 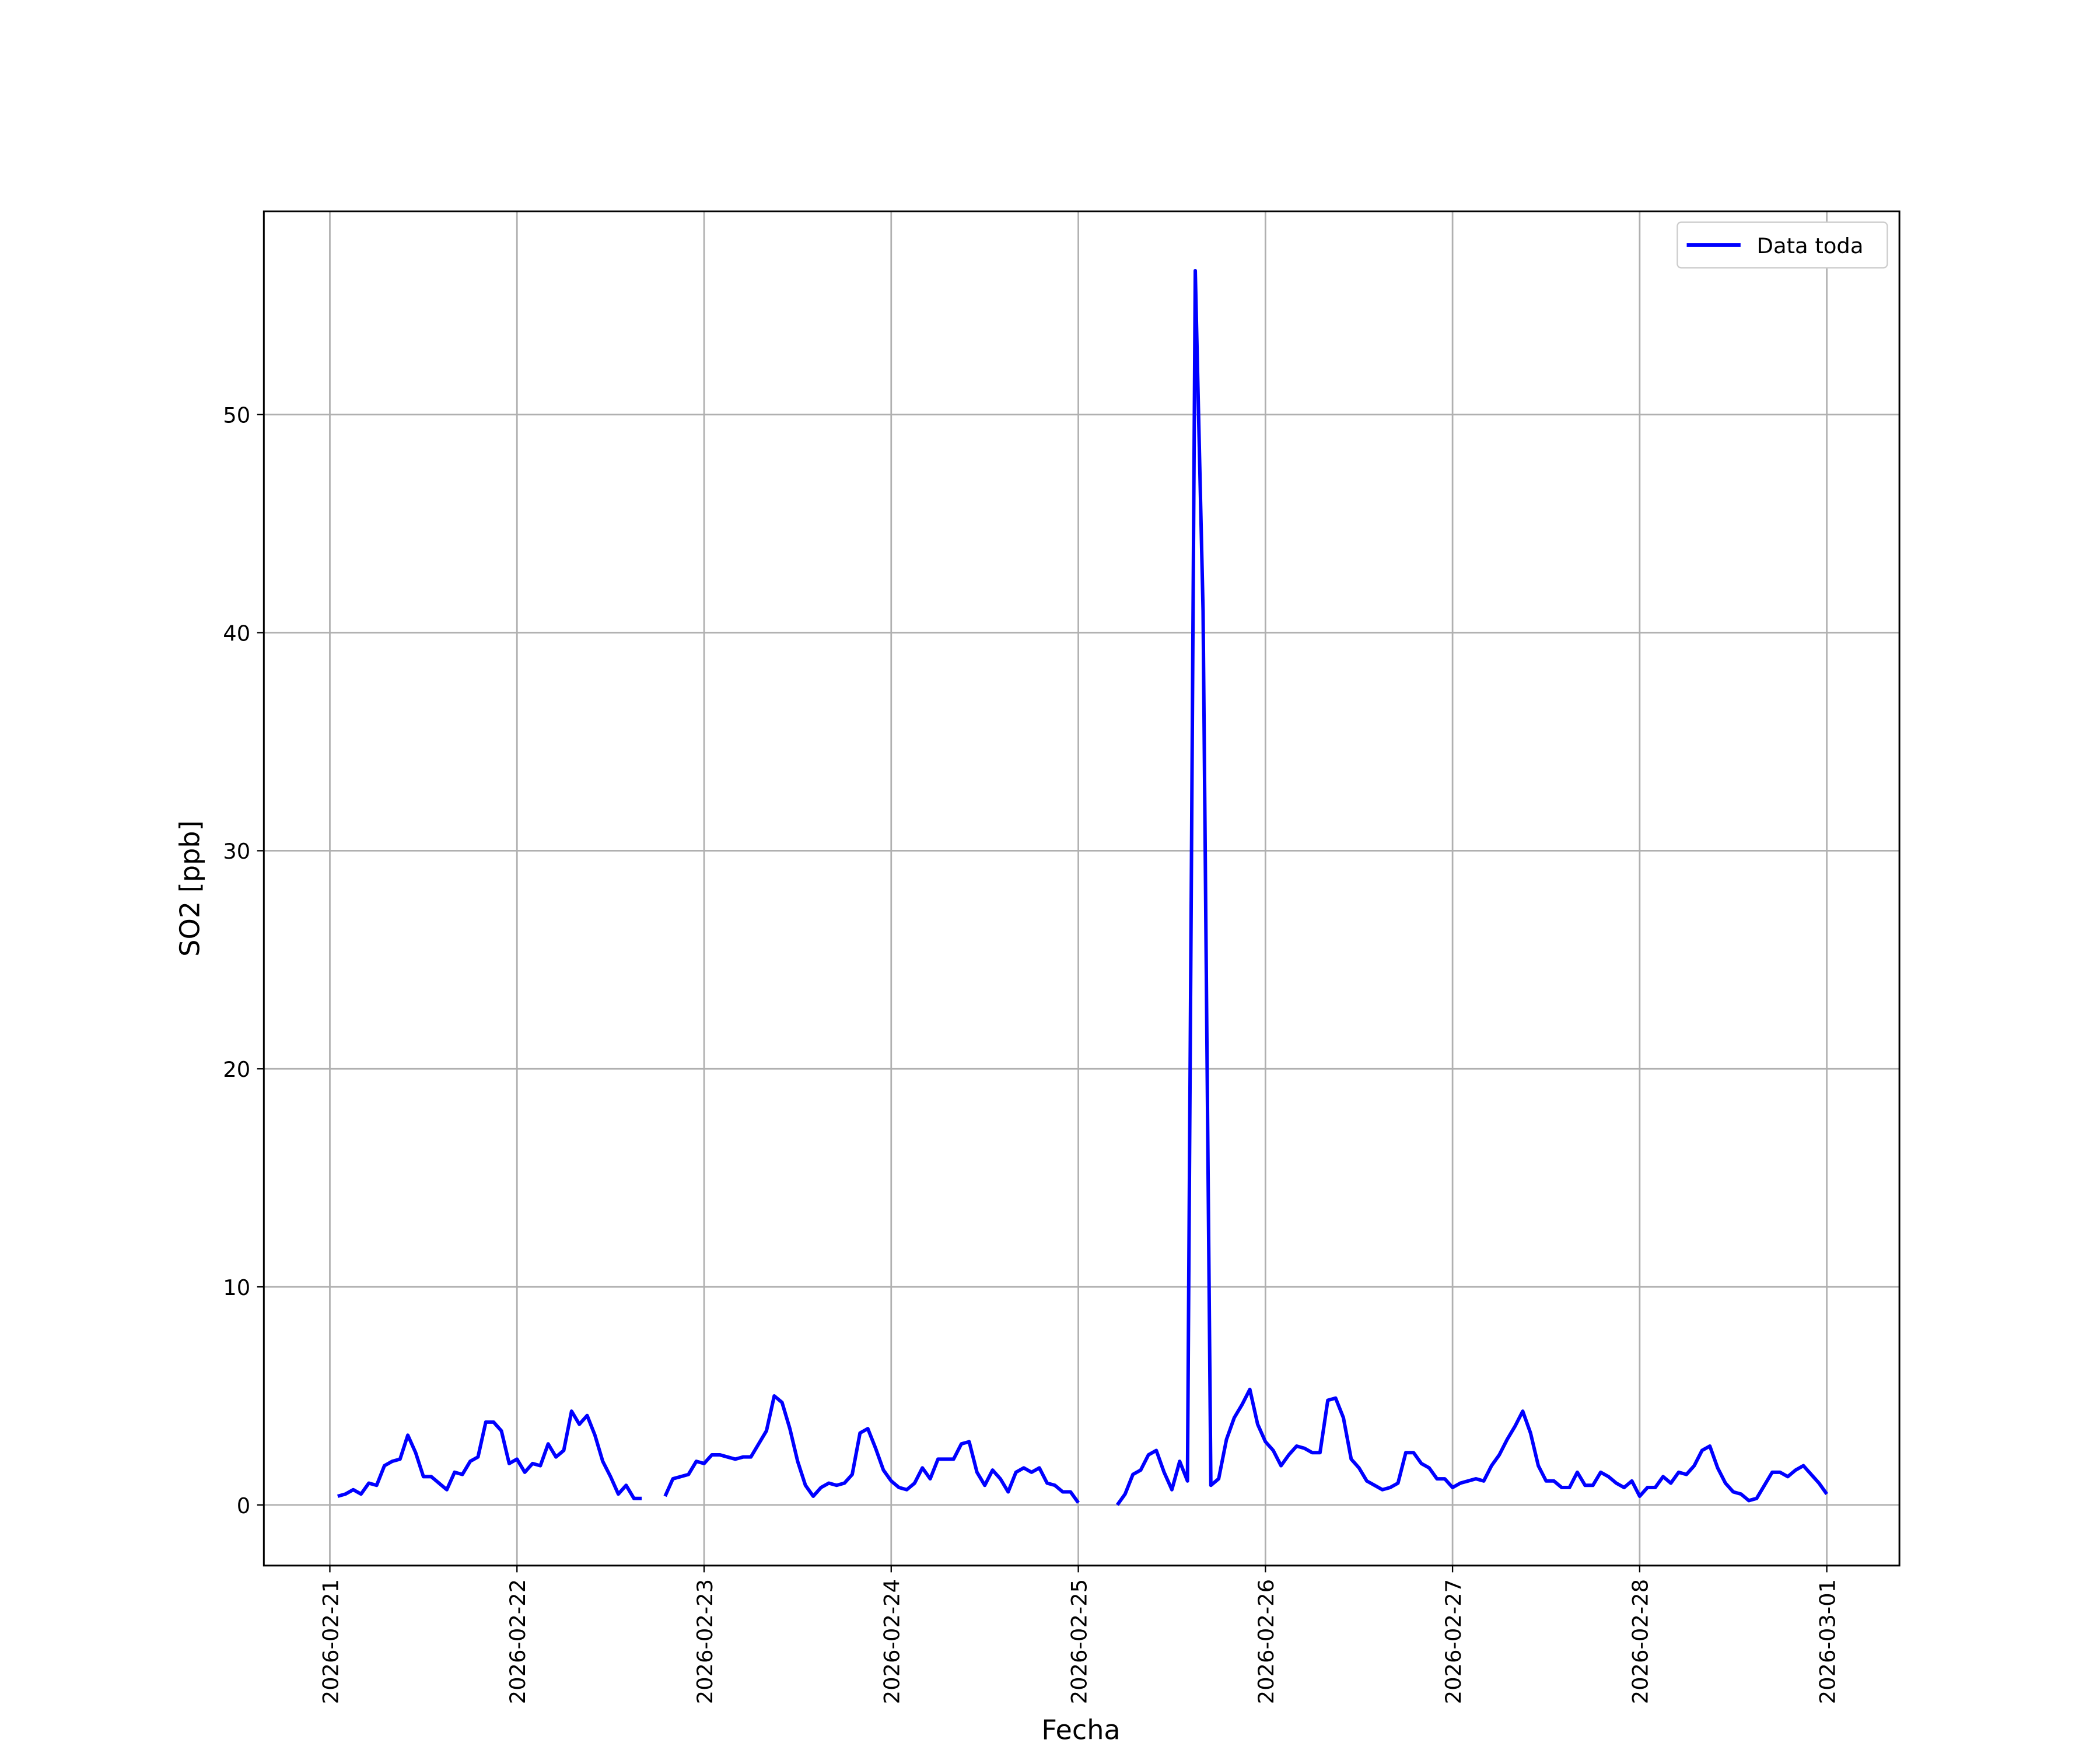 I want to click on x-tick-label: 2026-02-23, so click(x=705, y=1641).